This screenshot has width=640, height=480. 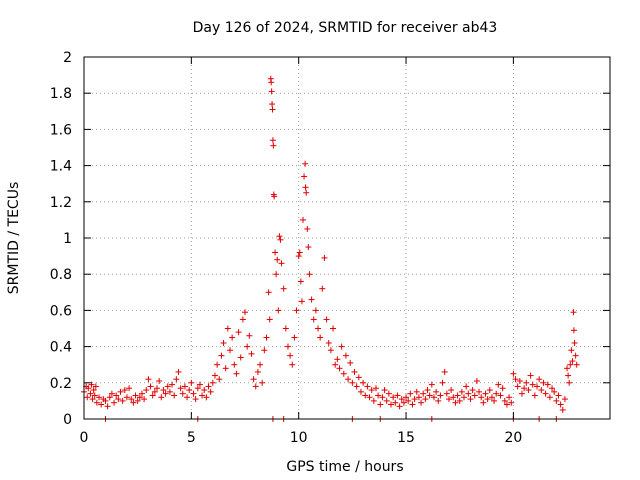 What do you see at coordinates (84, 438) in the screenshot?
I see `x-tick-label: 0` at bounding box center [84, 438].